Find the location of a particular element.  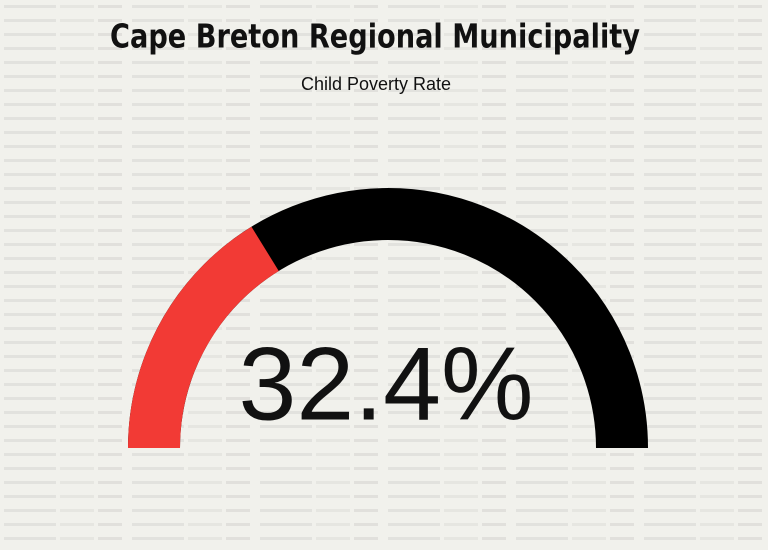

chart-subtitle: Child Poverty Rate is located at coordinates (376, 84).